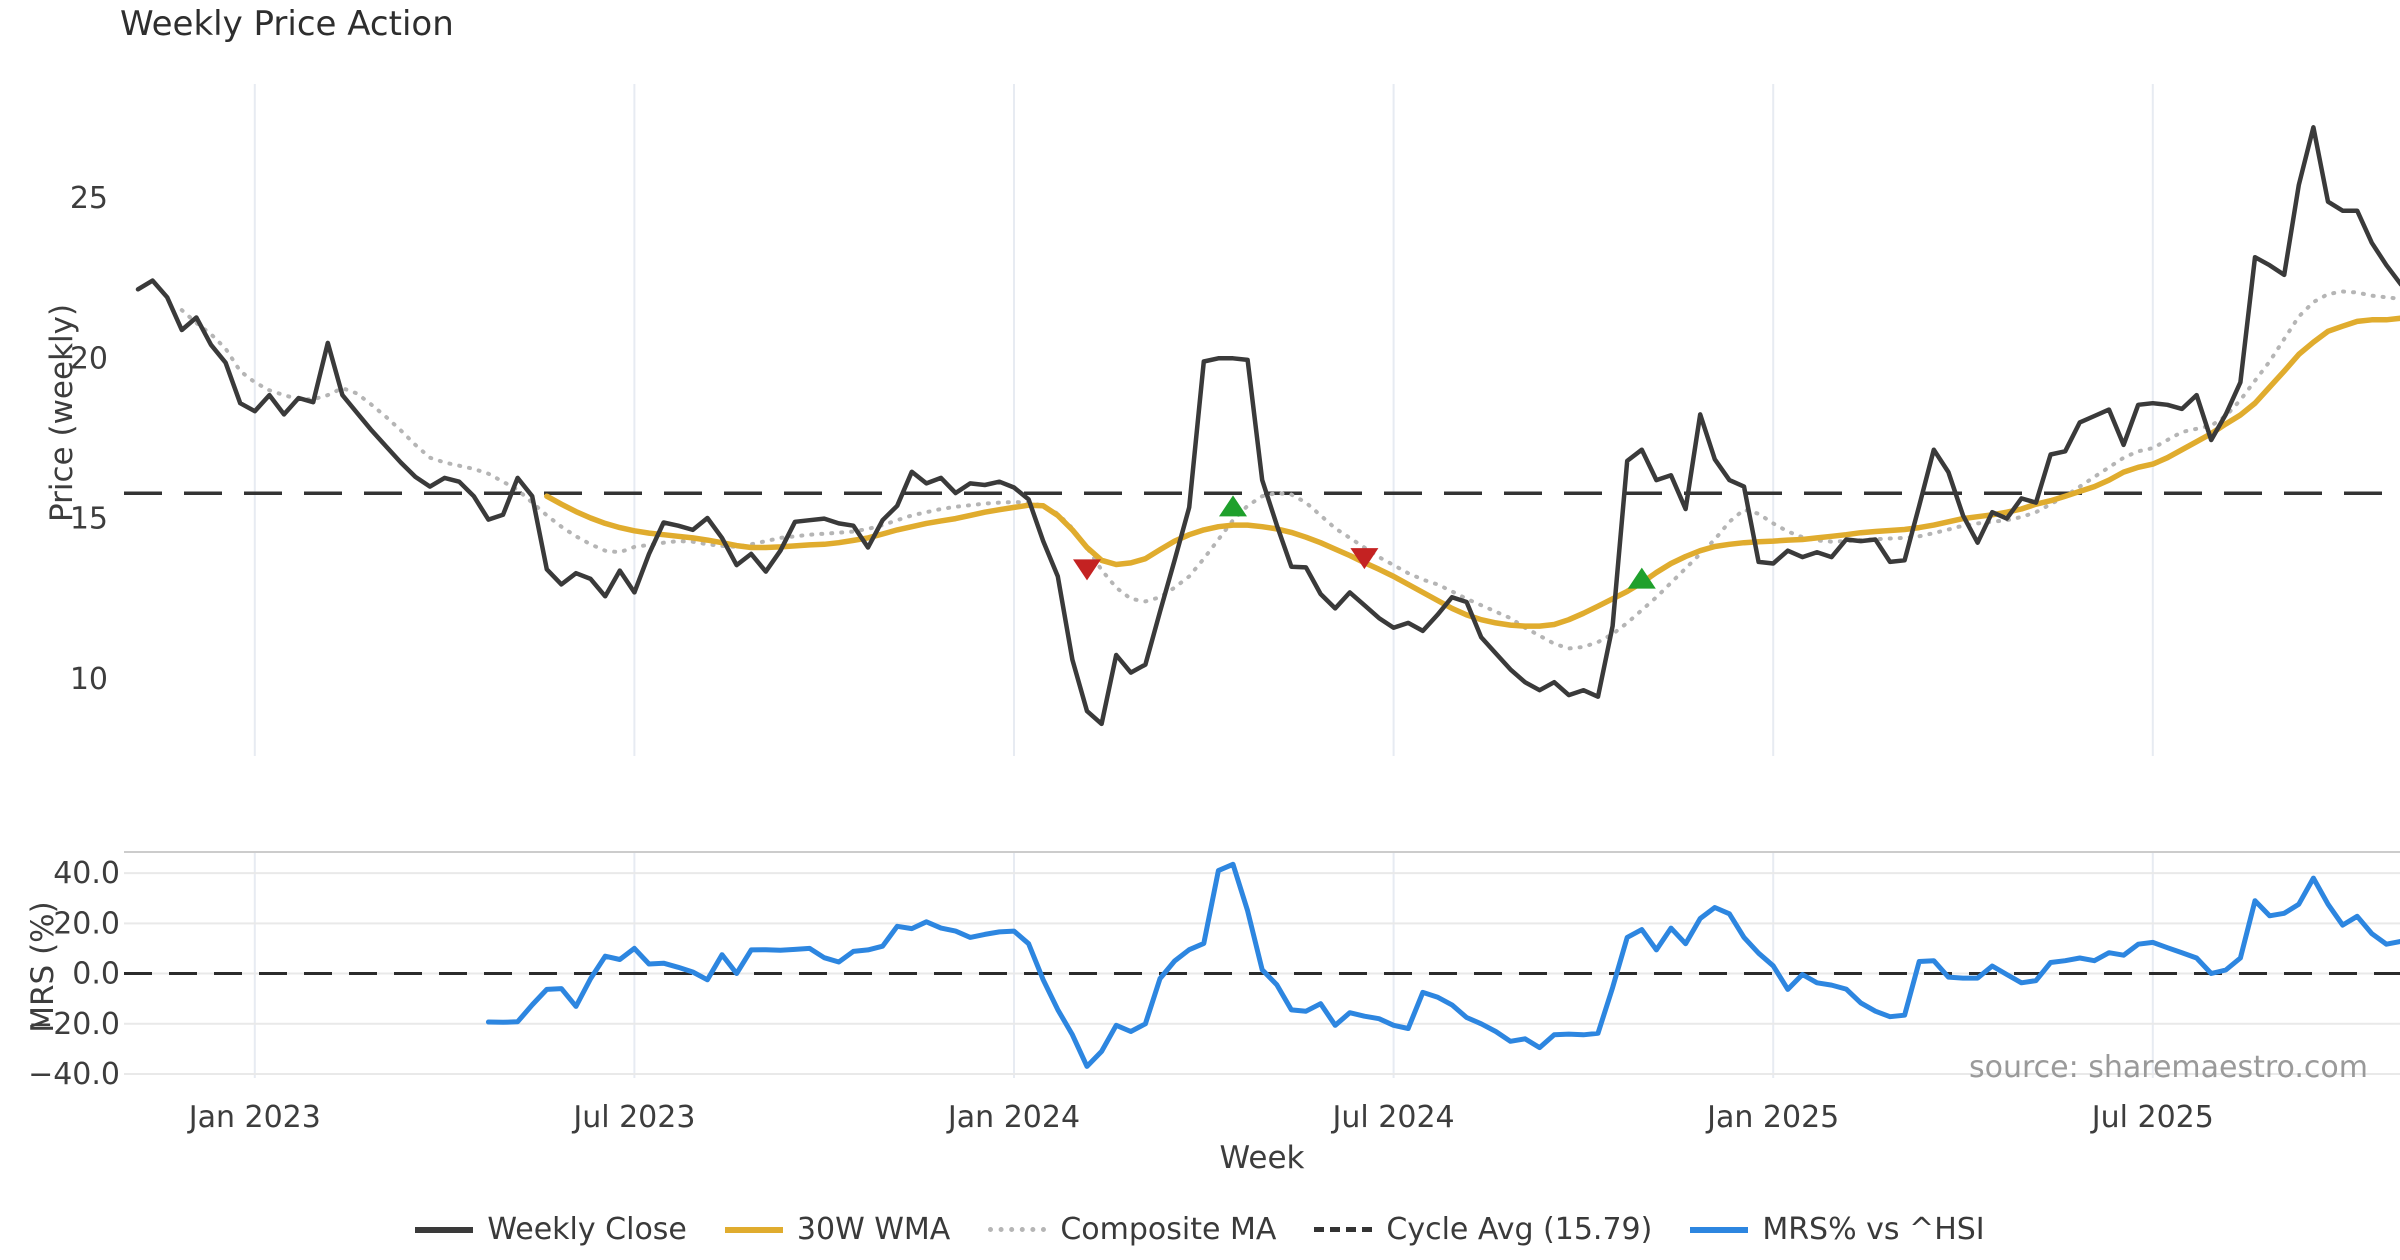  Describe the element at coordinates (86, 923) in the screenshot. I see `mrs-ytick-label: 20.0` at that location.